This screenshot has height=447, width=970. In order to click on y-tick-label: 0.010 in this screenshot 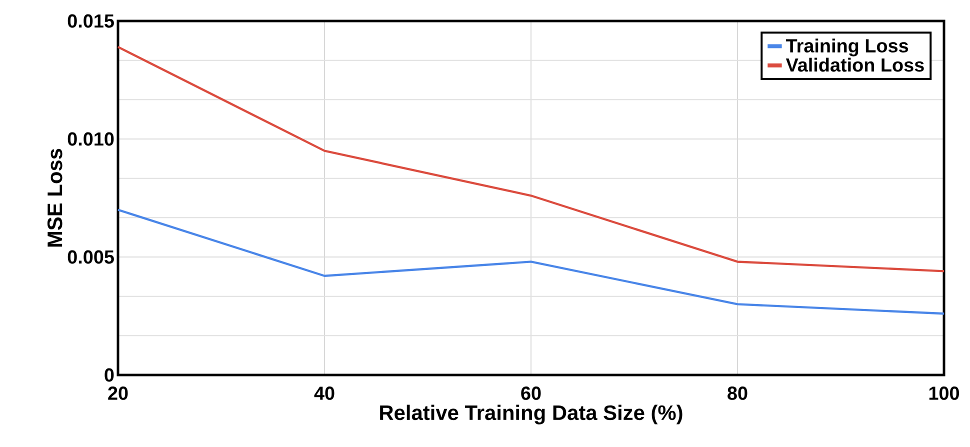, I will do `click(91, 139)`.